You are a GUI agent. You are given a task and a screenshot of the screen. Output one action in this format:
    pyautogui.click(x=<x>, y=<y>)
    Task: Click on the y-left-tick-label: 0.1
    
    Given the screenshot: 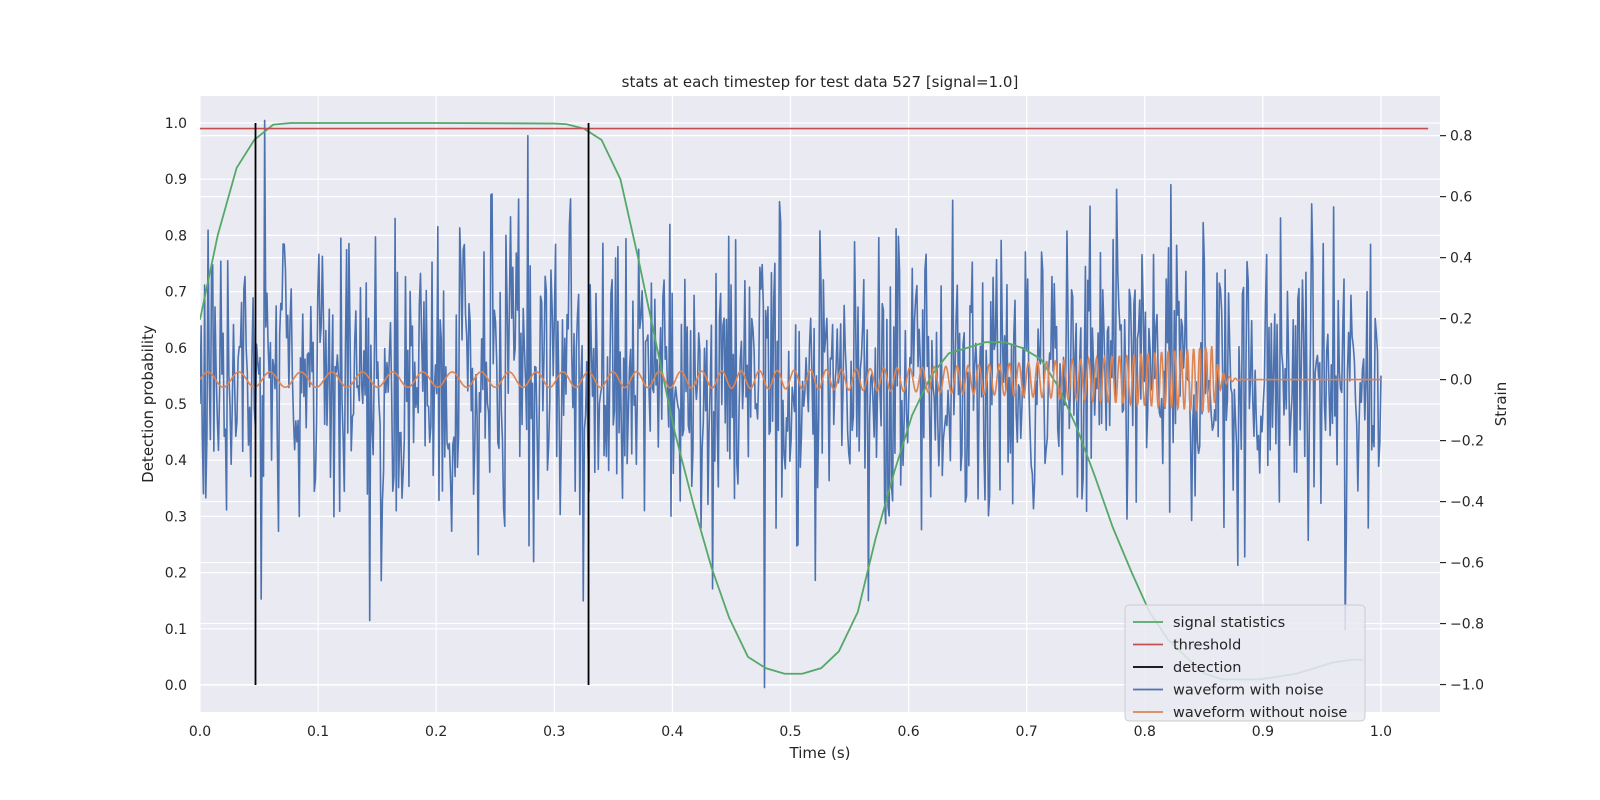 What is the action you would take?
    pyautogui.click(x=176, y=630)
    